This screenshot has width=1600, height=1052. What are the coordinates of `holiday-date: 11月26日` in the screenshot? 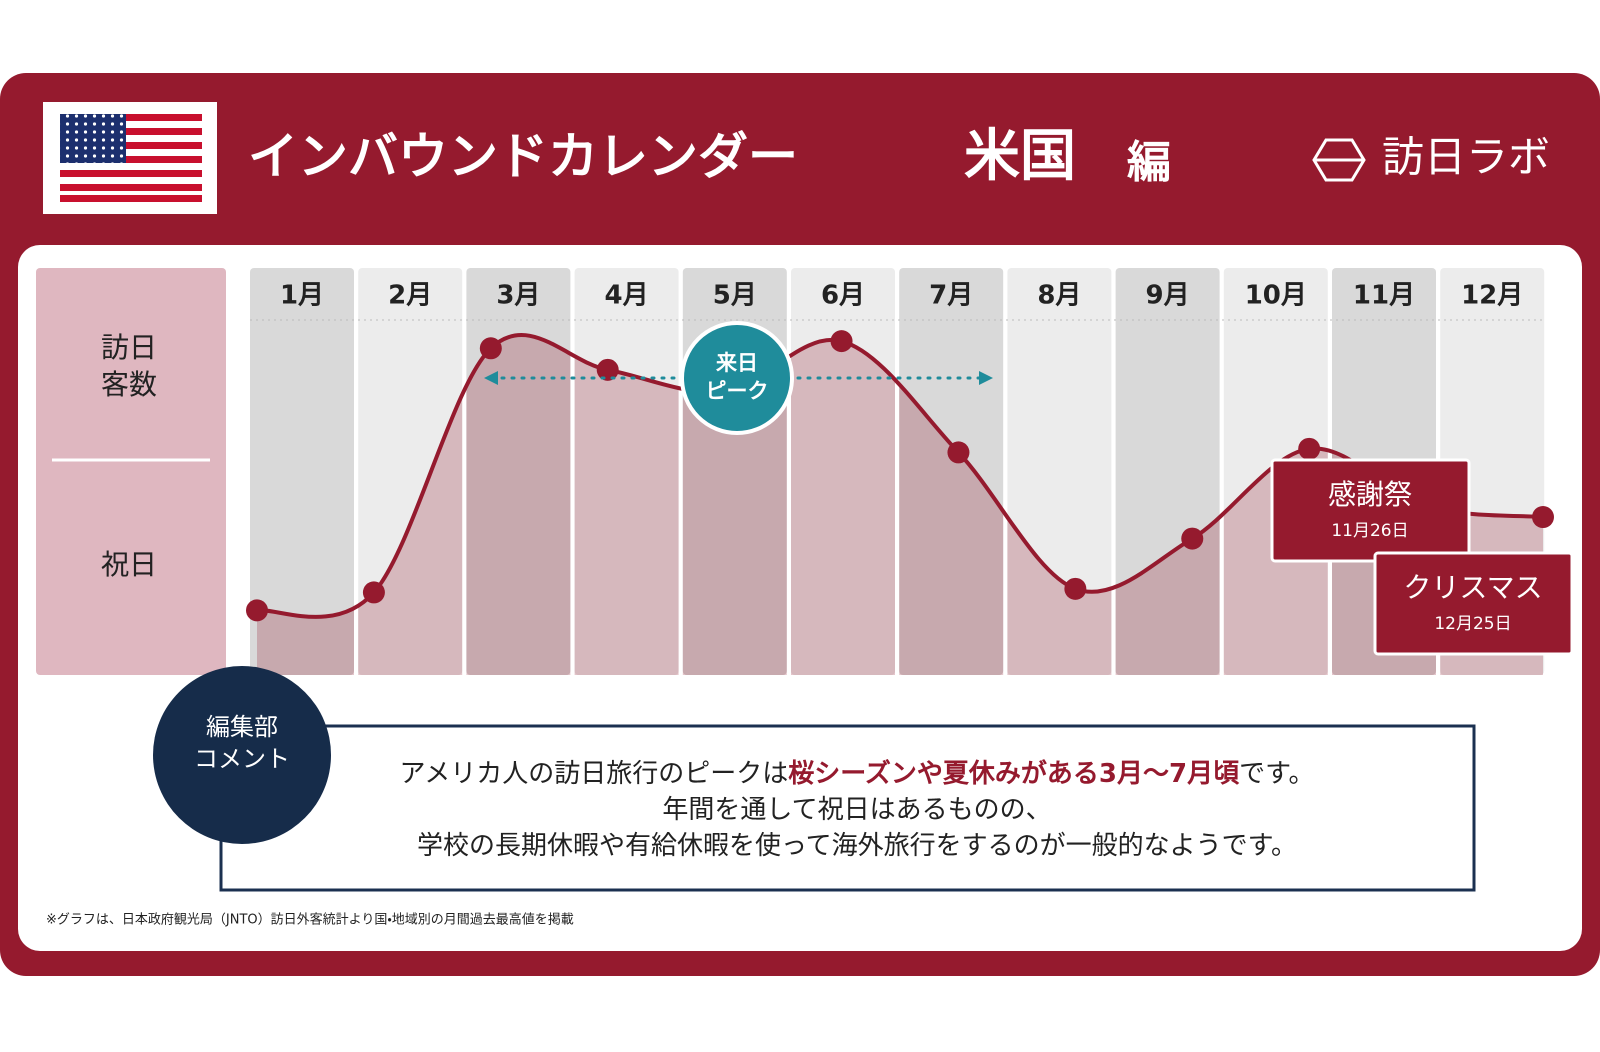 It's located at (1369, 531).